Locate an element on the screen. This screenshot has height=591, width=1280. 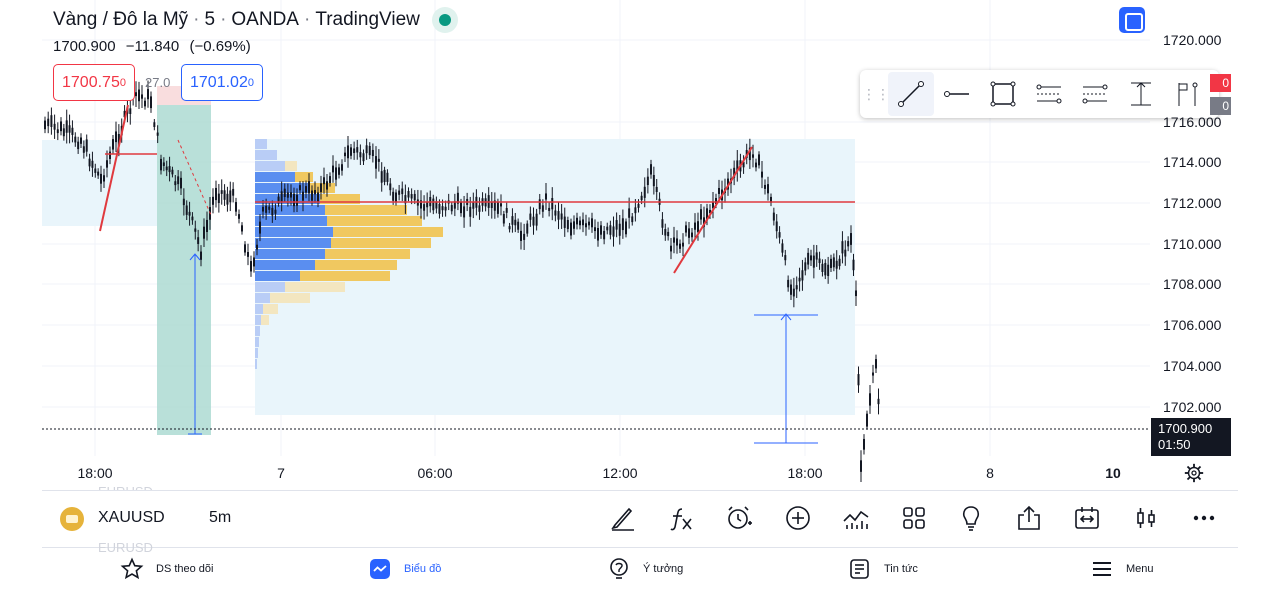
trend-line-right is located at coordinates (713, 210).